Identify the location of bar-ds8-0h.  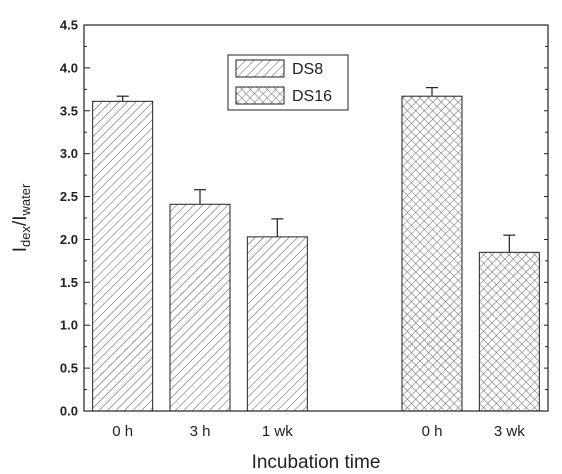
(123, 256).